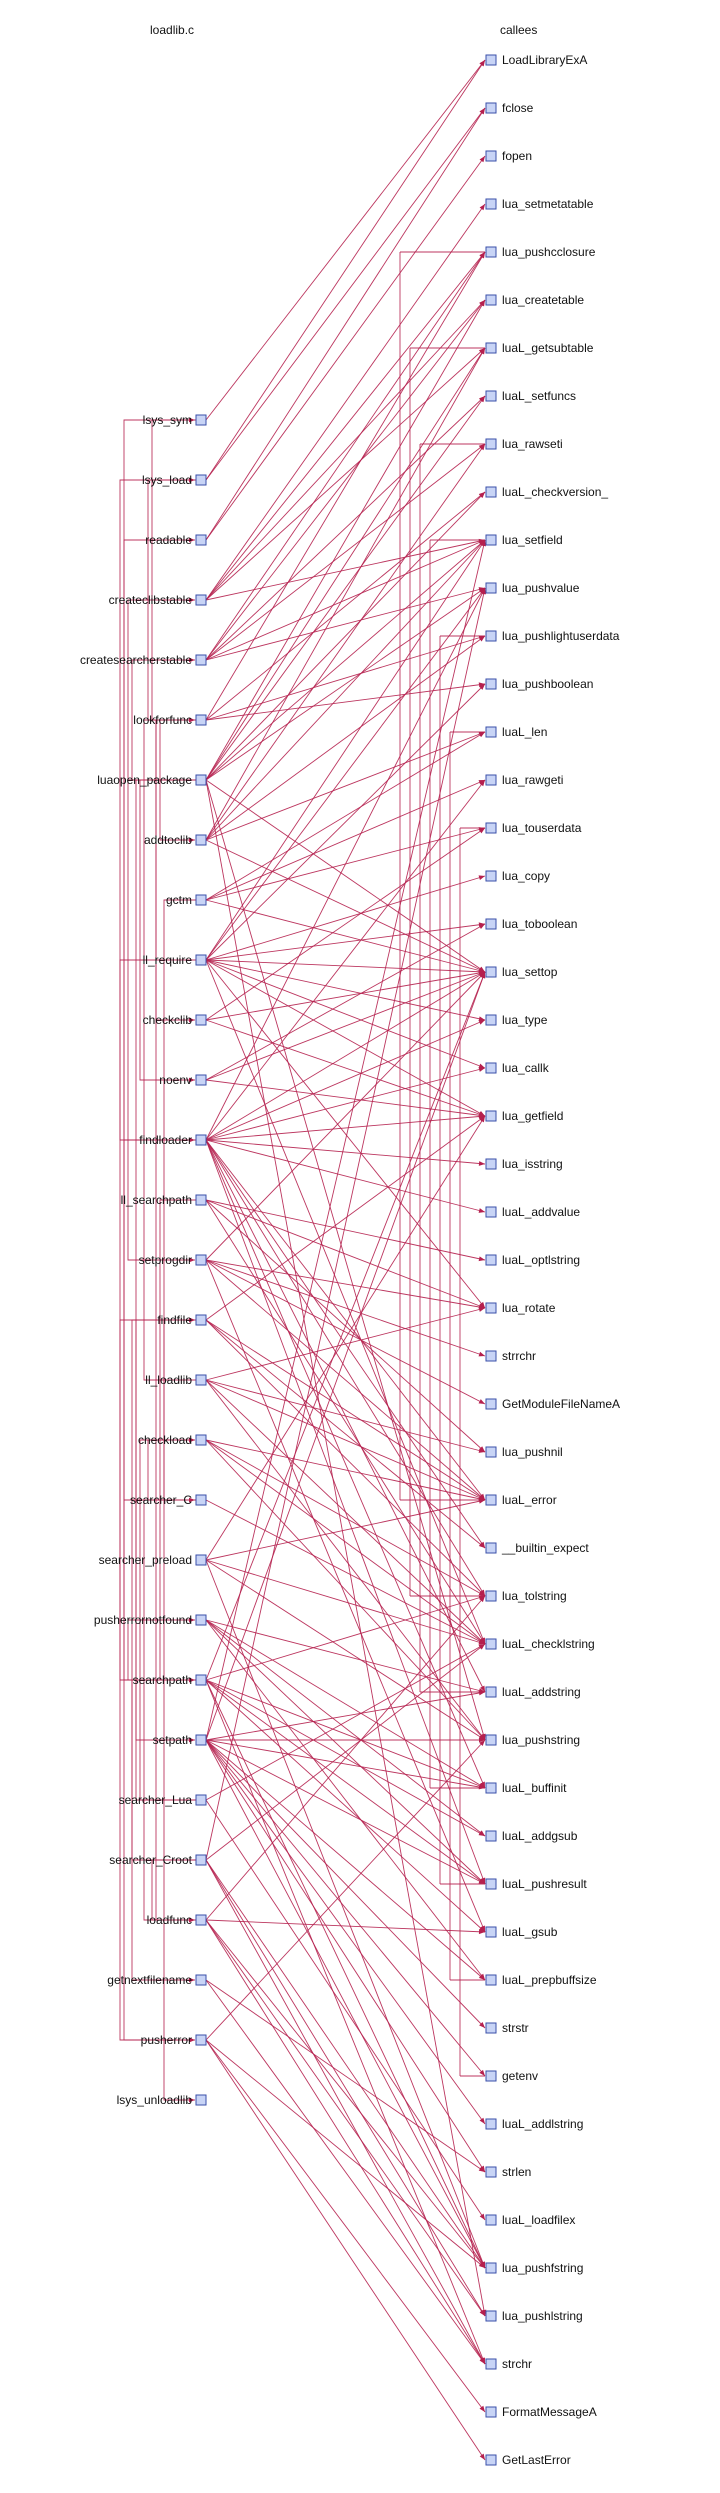 Image resolution: width=720 pixels, height=2493 pixels. Describe the element at coordinates (534, 2268) in the screenshot. I see `callee-node-lua-pushfstring: lua_pushfstring` at that location.